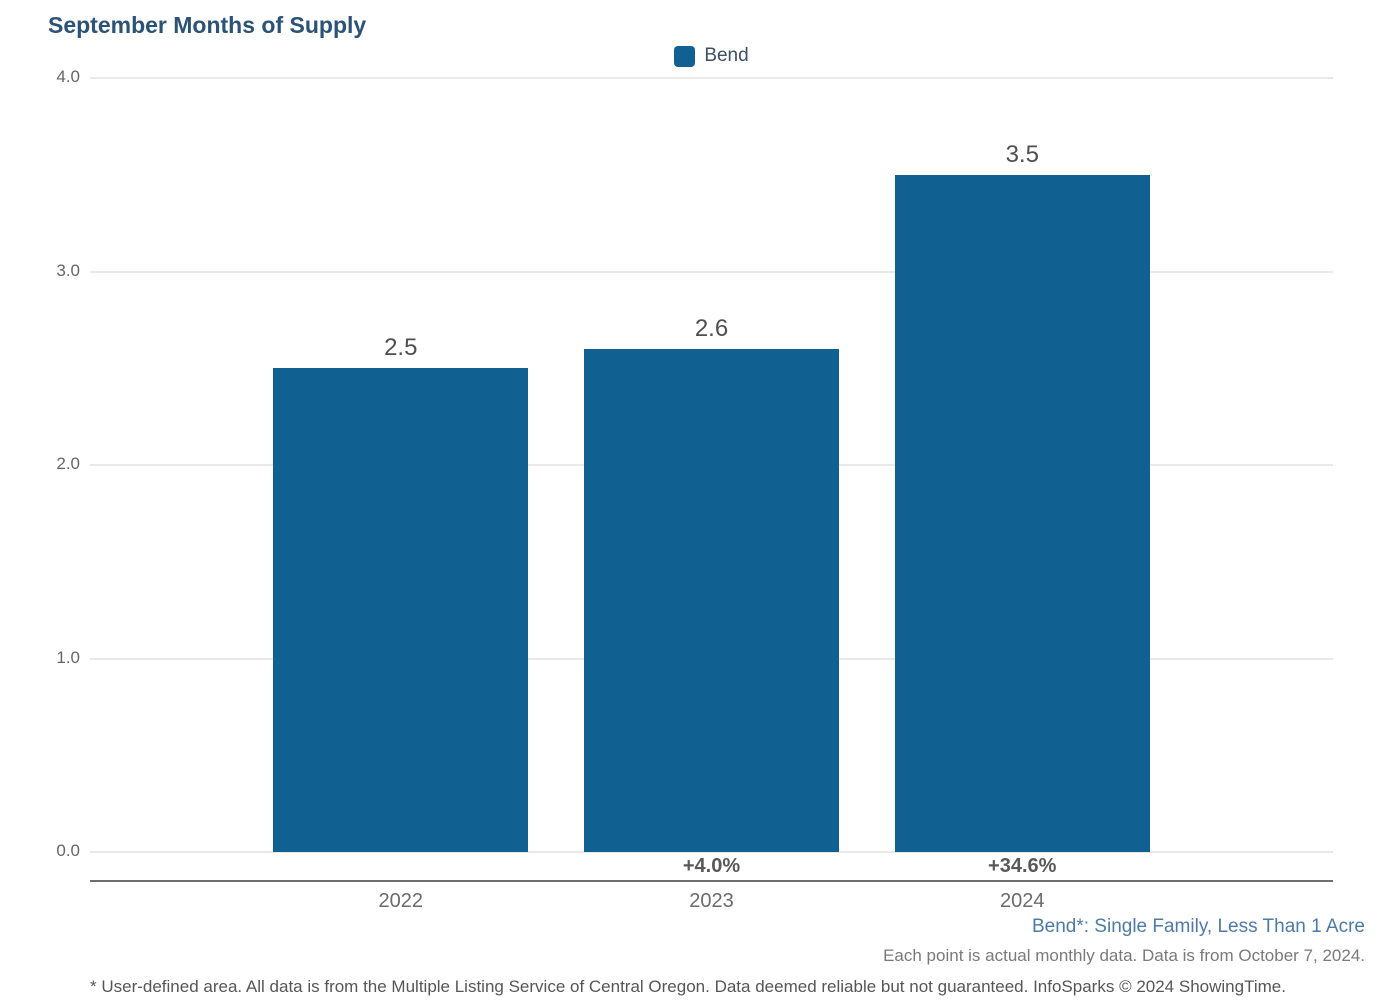 The height and width of the screenshot is (1006, 1396). What do you see at coordinates (401, 610) in the screenshot?
I see `bar-2022` at bounding box center [401, 610].